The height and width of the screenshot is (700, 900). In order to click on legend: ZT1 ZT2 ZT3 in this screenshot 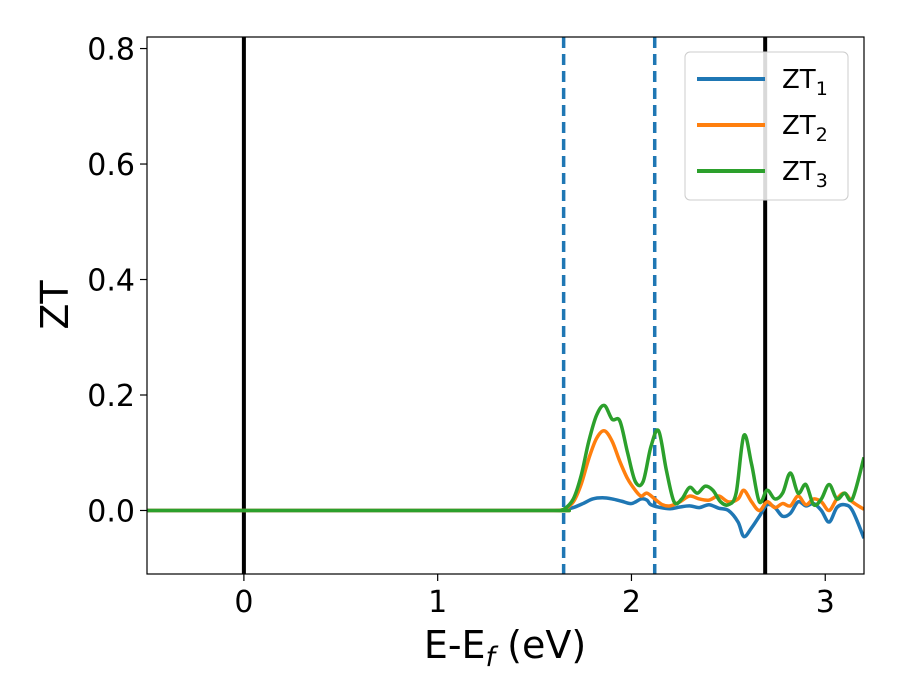, I will do `click(766, 126)`.